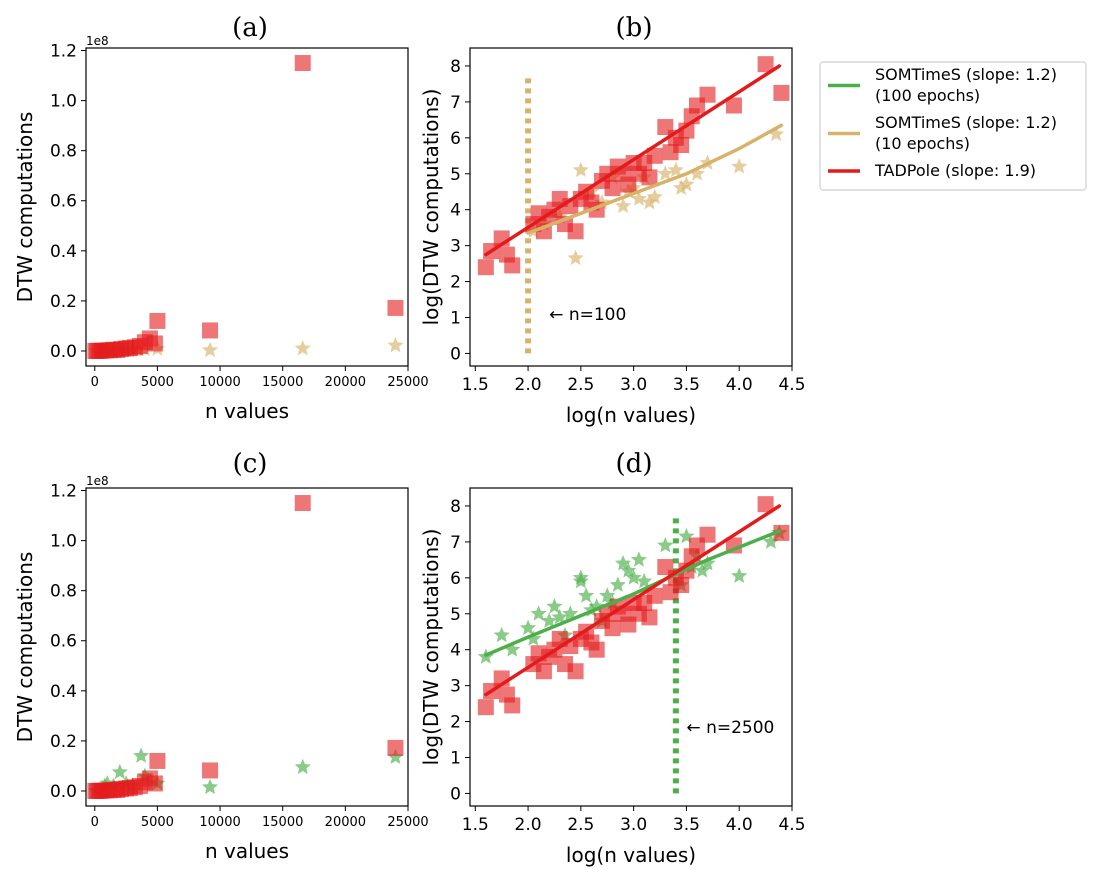 The width and height of the screenshot is (1104, 870). Describe the element at coordinates (455, 318) in the screenshot. I see `y-tick-label: 1` at that location.